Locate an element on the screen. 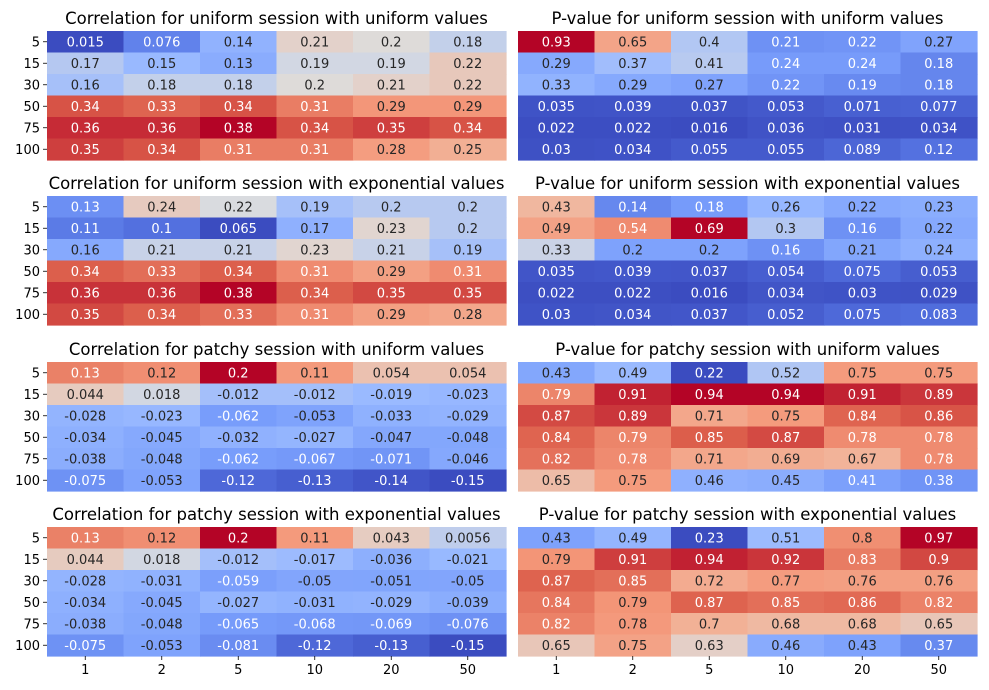 Image resolution: width=989 pixels, height=690 pixels. cell-label: -0.15 is located at coordinates (468, 646).